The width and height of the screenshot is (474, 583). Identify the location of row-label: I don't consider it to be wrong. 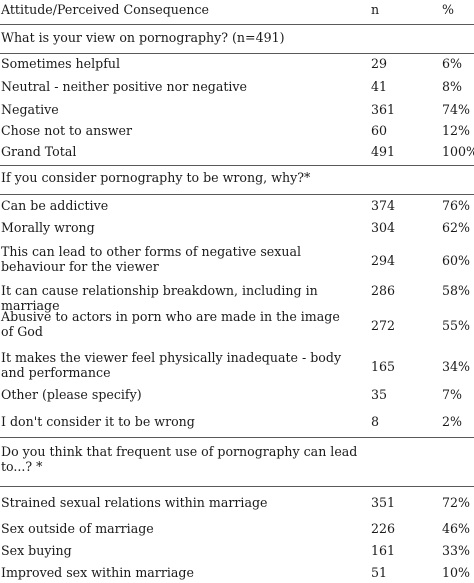
(98, 421).